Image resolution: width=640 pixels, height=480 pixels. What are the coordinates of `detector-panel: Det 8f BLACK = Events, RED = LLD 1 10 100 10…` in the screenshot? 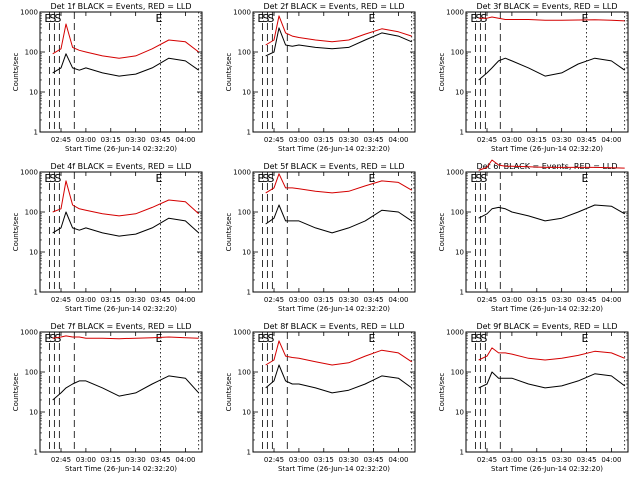 It's located at (320, 397).